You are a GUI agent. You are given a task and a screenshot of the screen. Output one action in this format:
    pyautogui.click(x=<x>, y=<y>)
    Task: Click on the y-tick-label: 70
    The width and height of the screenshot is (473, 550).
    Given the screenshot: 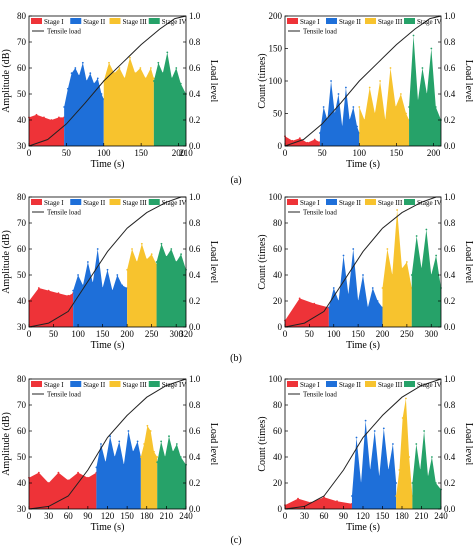 What is the action you would take?
    pyautogui.click(x=22, y=42)
    